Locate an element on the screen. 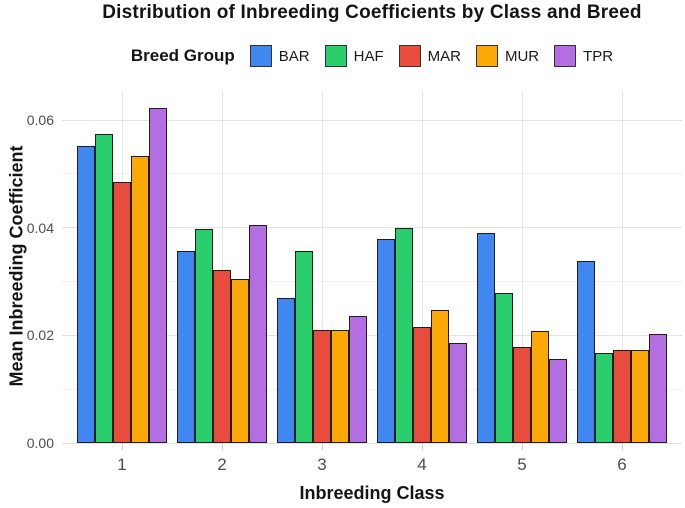  legend-label-tpr: TPR is located at coordinates (598, 56).